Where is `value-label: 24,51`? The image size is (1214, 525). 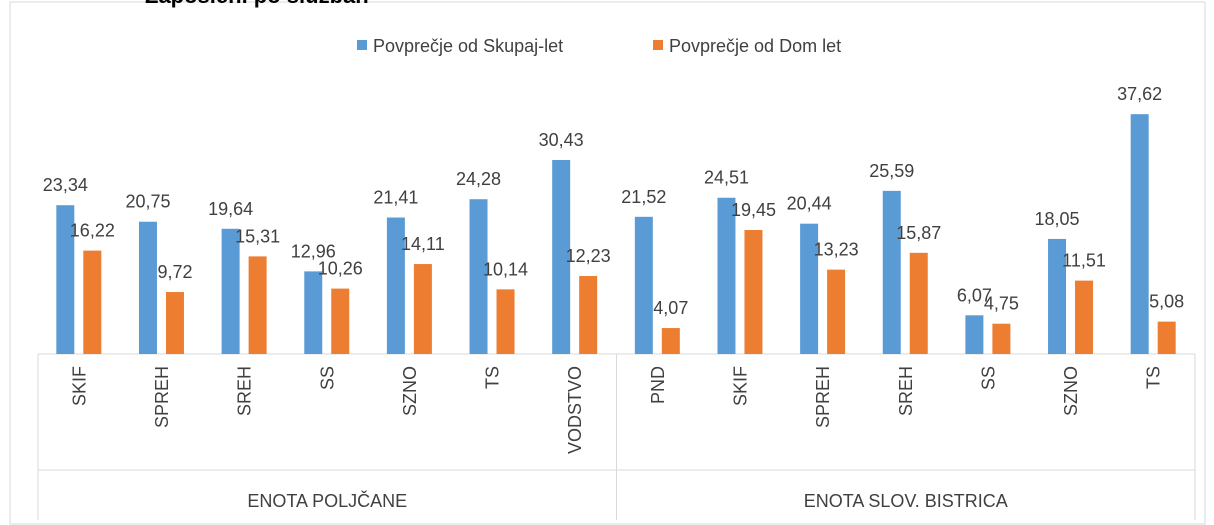
value-label: 24,51 is located at coordinates (726, 178).